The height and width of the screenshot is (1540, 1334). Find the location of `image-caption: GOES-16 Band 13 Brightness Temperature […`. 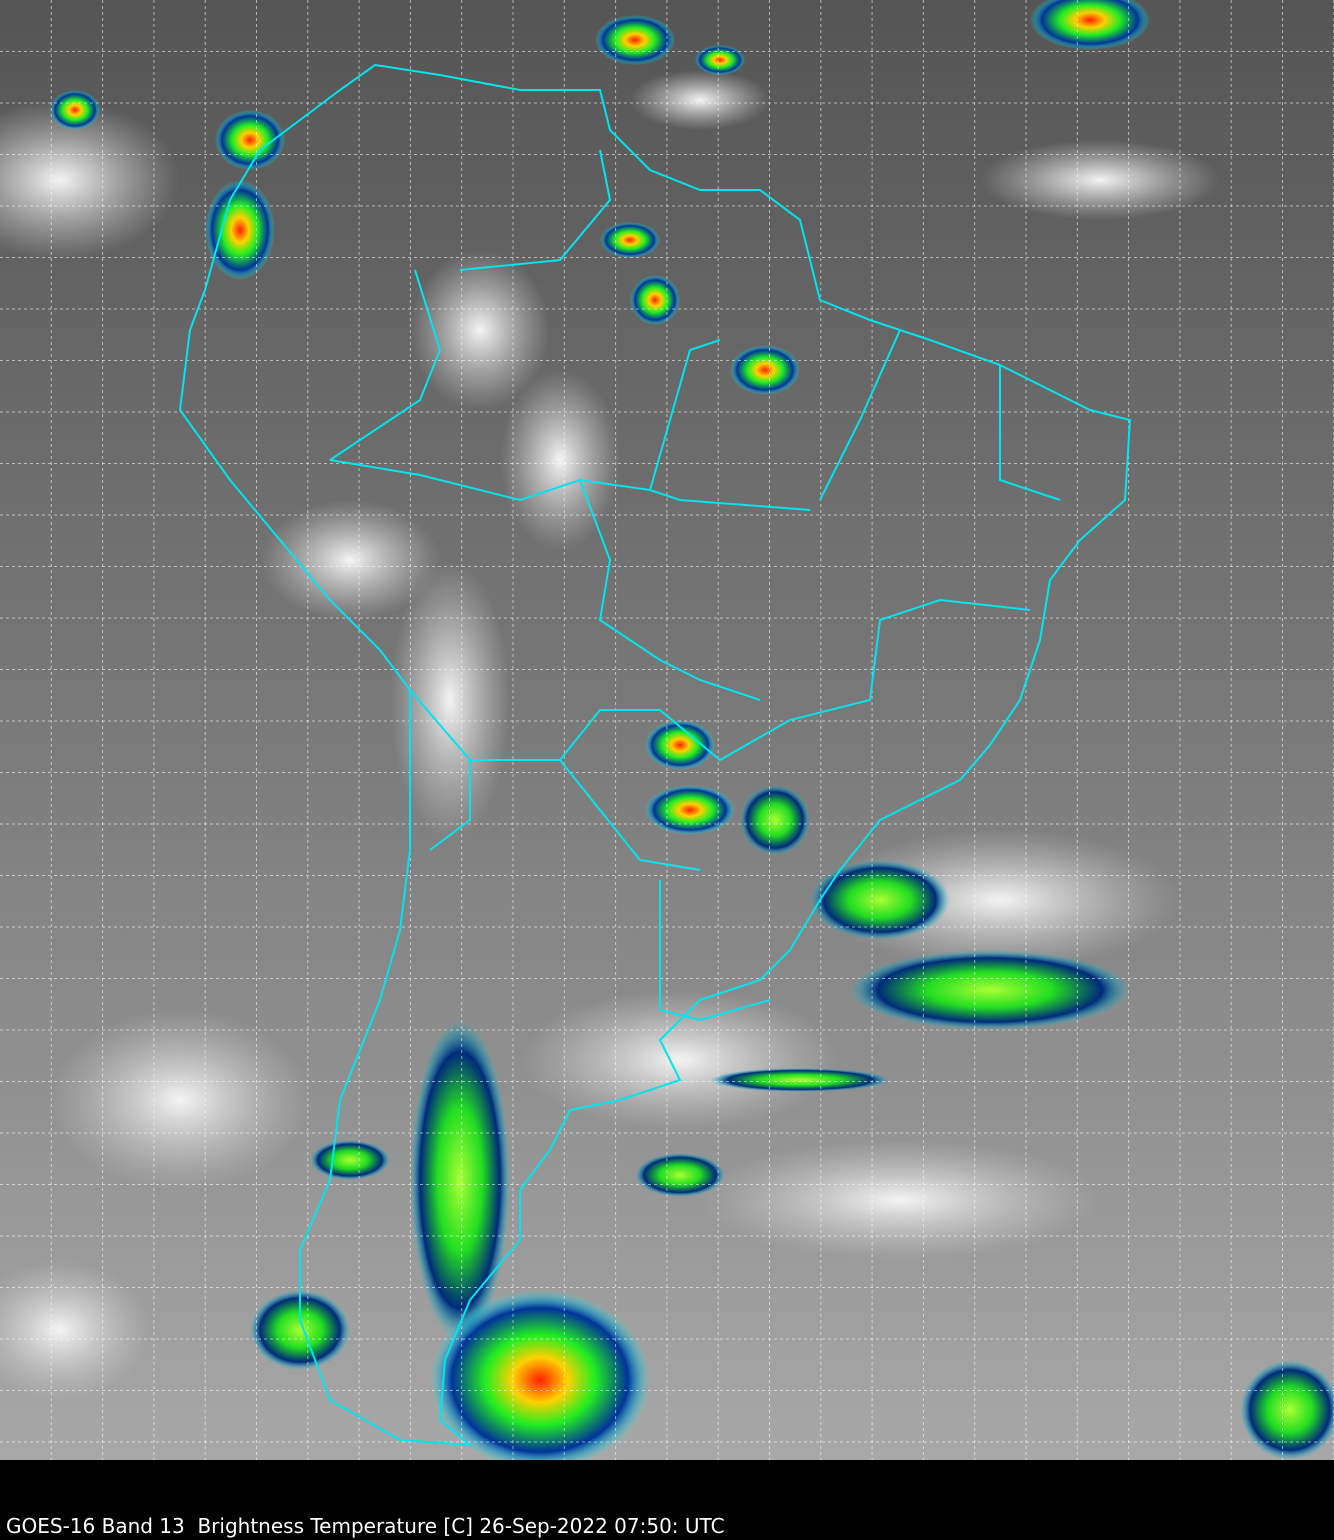

image-caption: GOES-16 Band 13 Brightness Temperature [… is located at coordinates (365, 1526).